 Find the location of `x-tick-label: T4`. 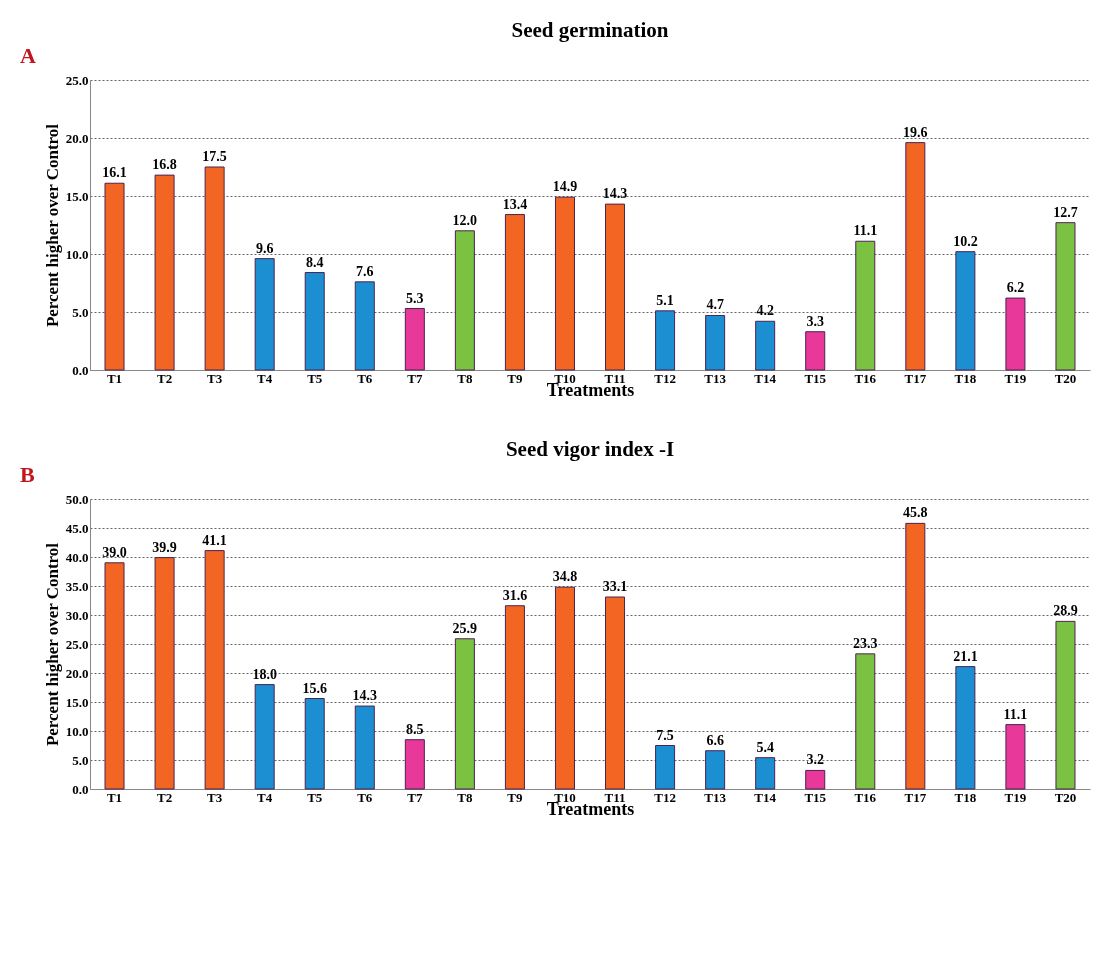

x-tick-label: T4 is located at coordinates (265, 797).